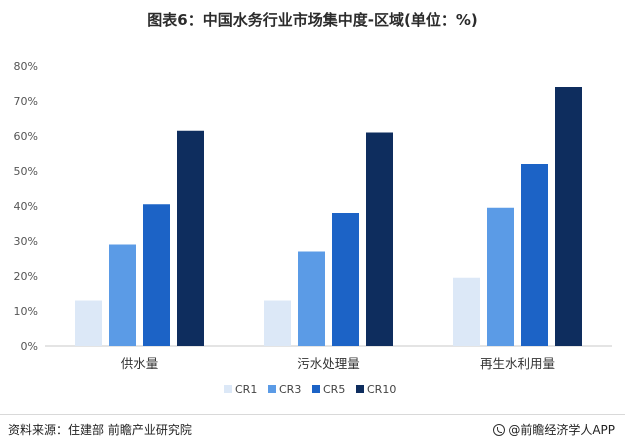 The width and height of the screenshot is (625, 447). Describe the element at coordinates (29, 346) in the screenshot. I see `y-tick-label: 0%` at that location.